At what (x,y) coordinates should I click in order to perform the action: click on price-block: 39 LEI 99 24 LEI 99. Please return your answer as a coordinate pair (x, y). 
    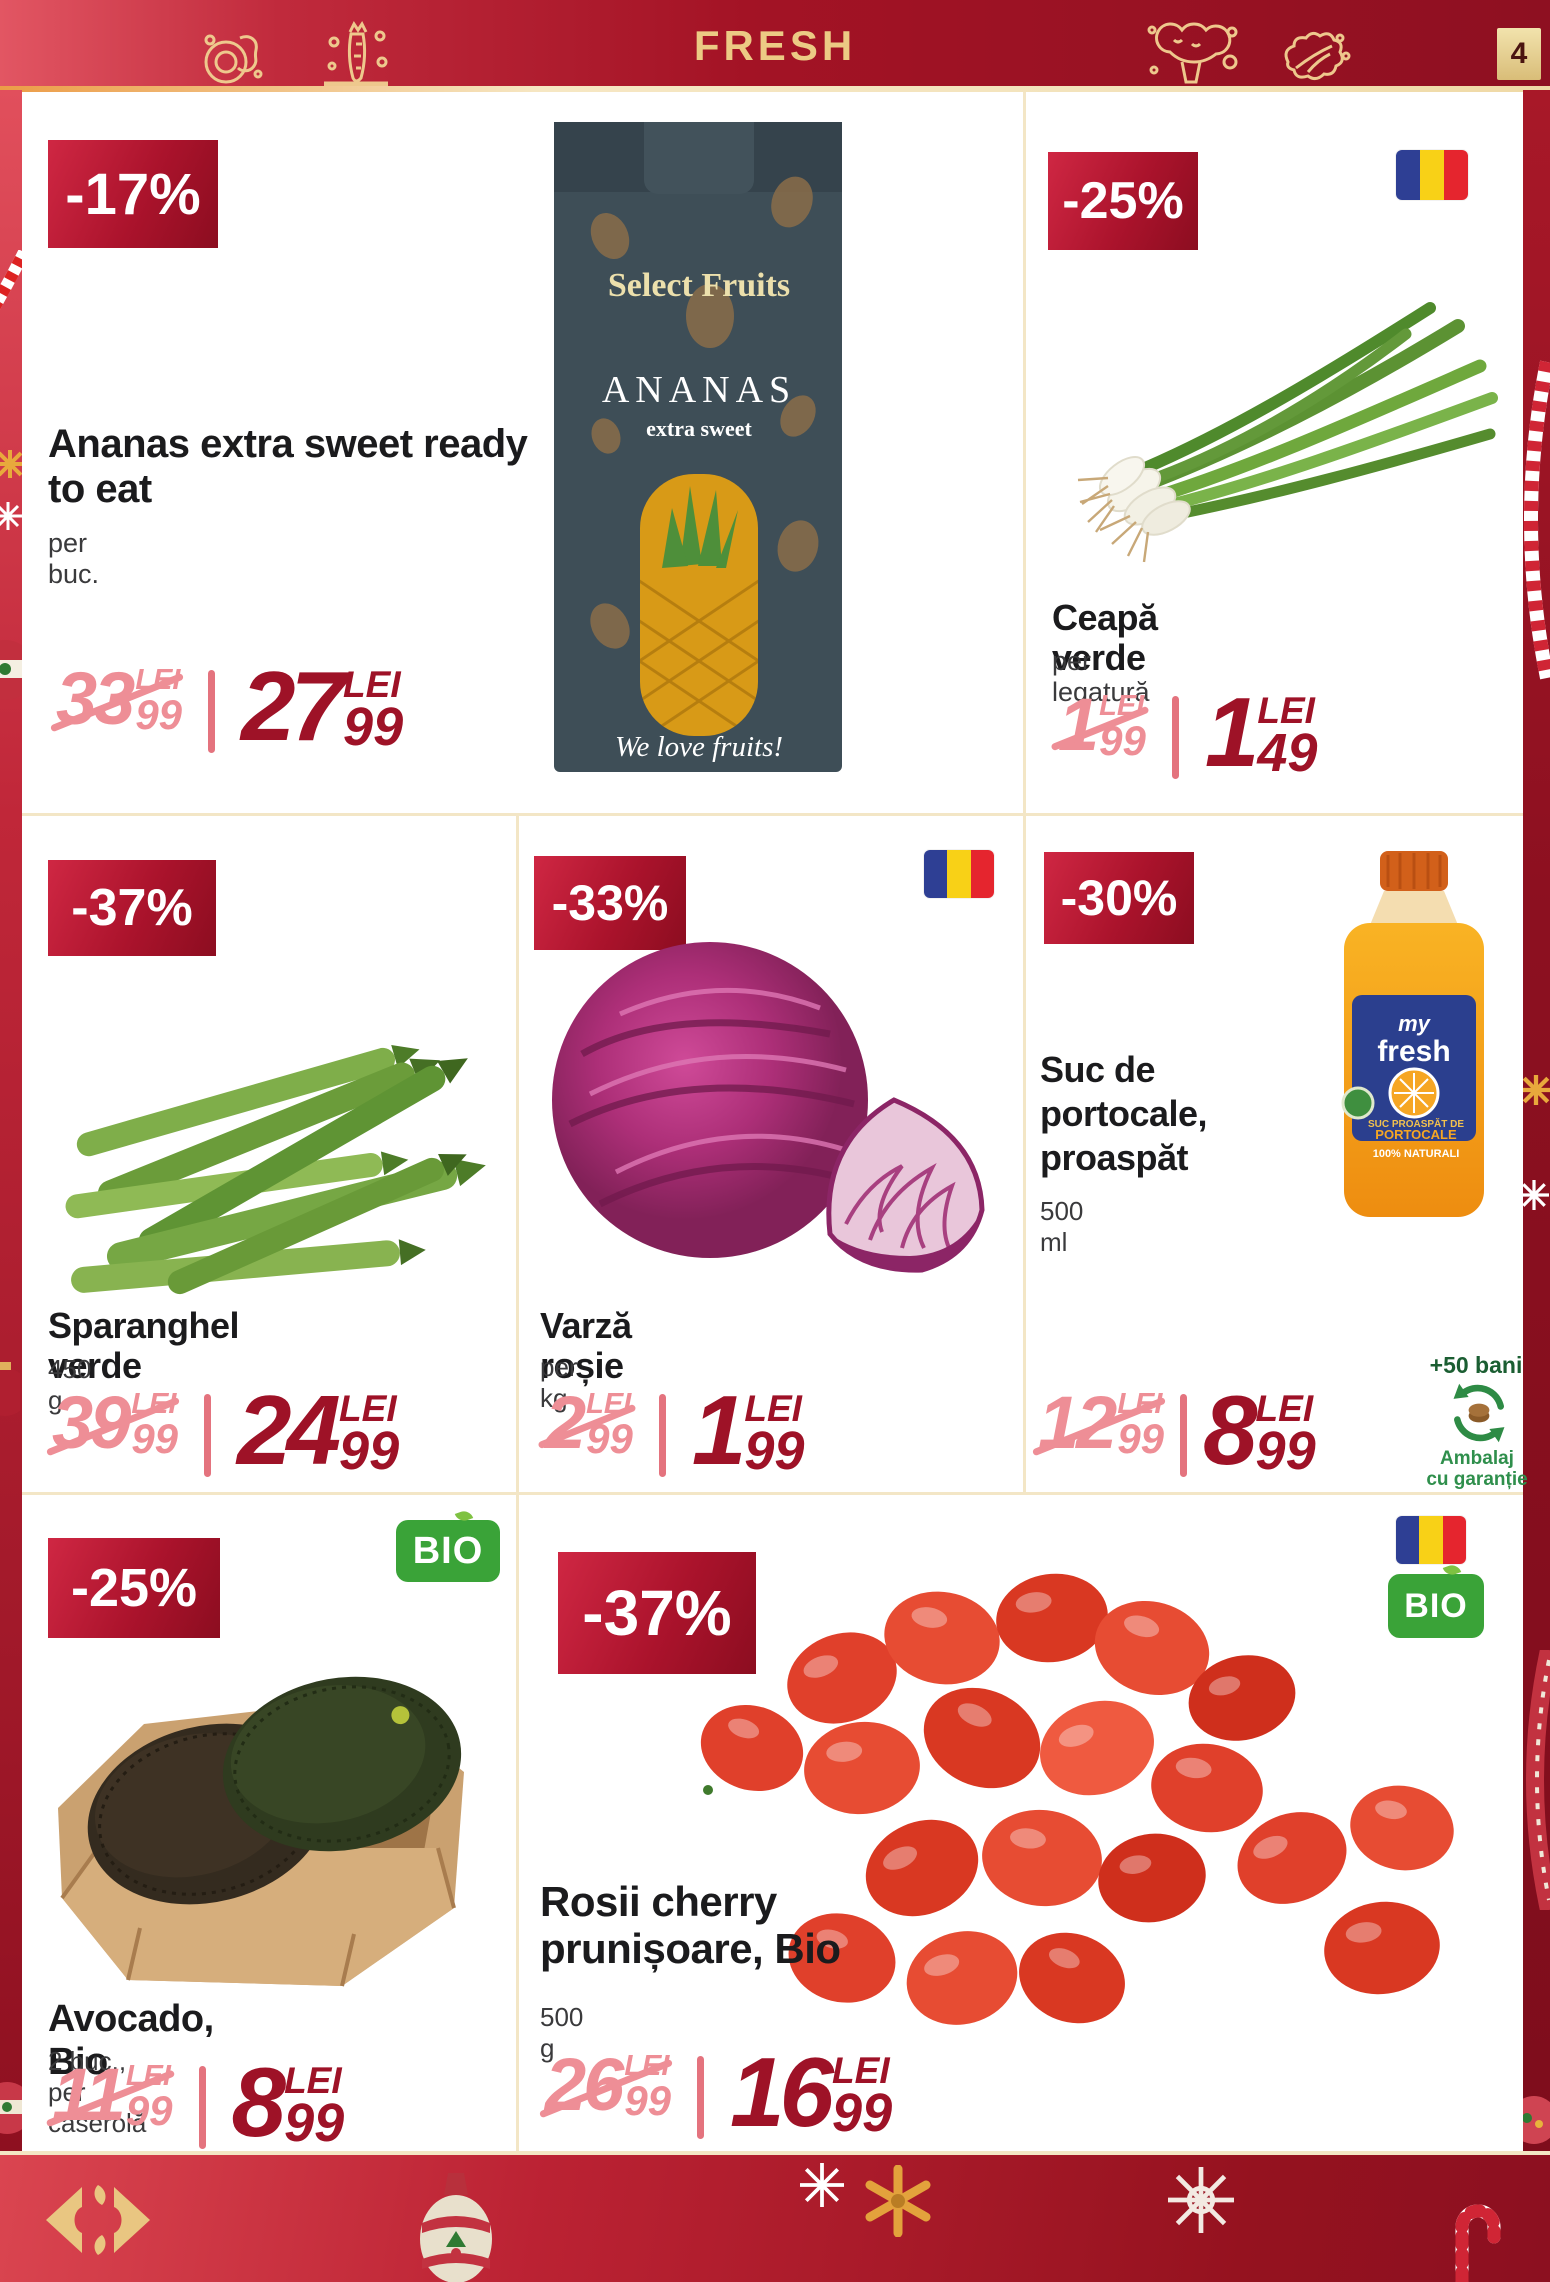
    Looking at the image, I should click on (226, 1431).